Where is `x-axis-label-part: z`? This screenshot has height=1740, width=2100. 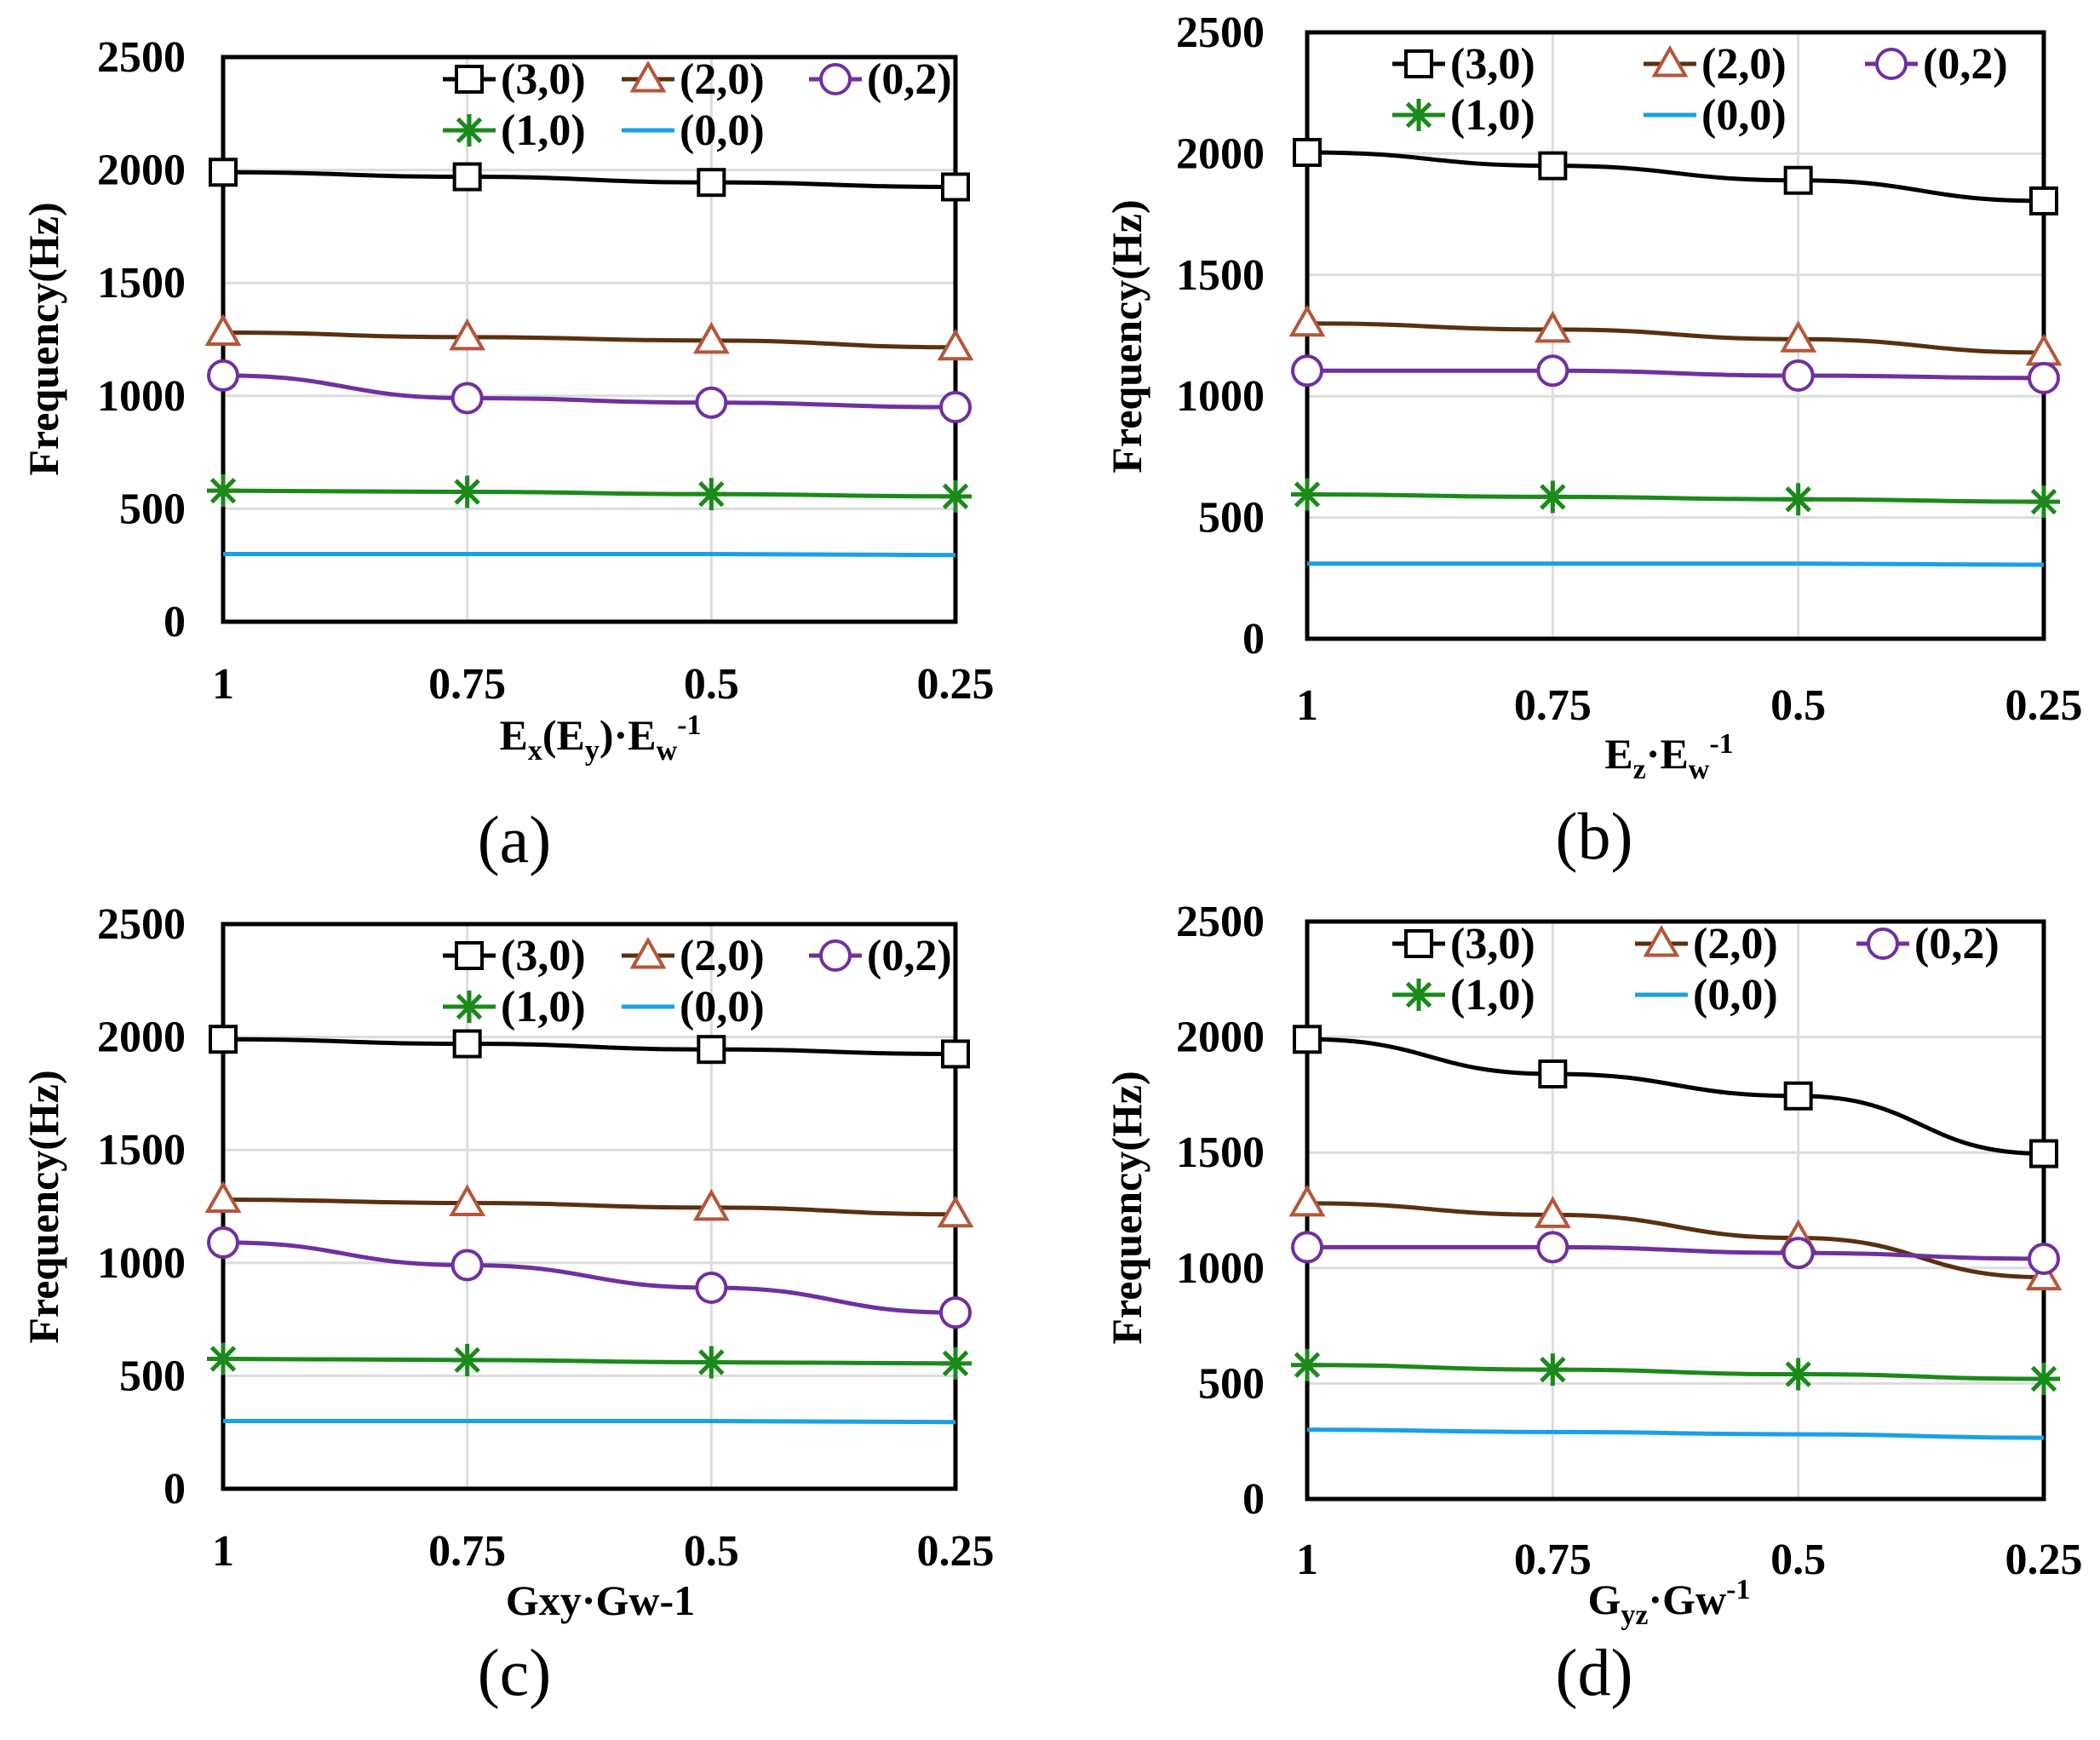 x-axis-label-part: z is located at coordinates (1639, 769).